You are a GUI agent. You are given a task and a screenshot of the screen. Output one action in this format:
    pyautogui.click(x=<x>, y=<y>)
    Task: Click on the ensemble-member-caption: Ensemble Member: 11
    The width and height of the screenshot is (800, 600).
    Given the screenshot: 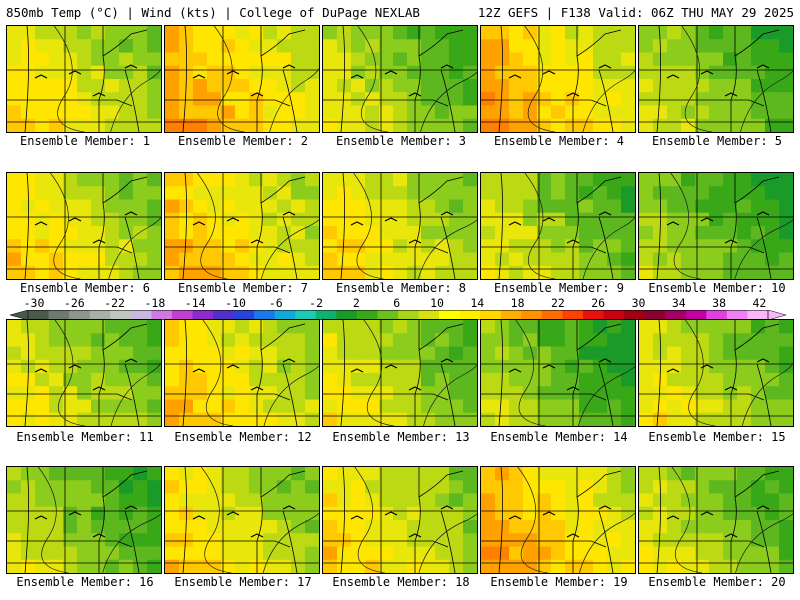 What is the action you would take?
    pyautogui.click(x=85, y=437)
    